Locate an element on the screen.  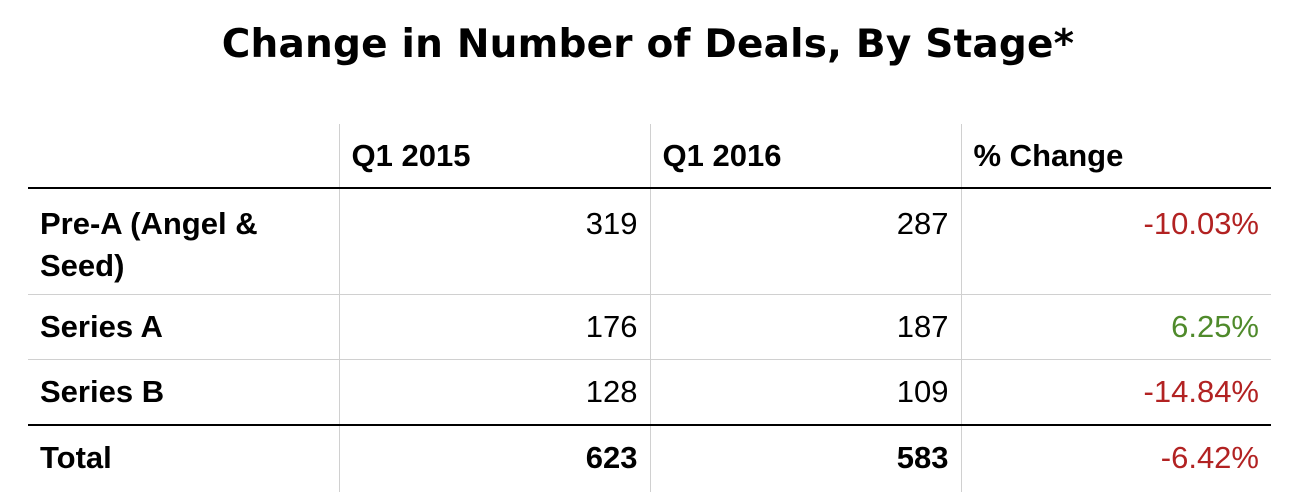
table-row-total: Total 623 583 -6.42% is located at coordinates (649, 458).